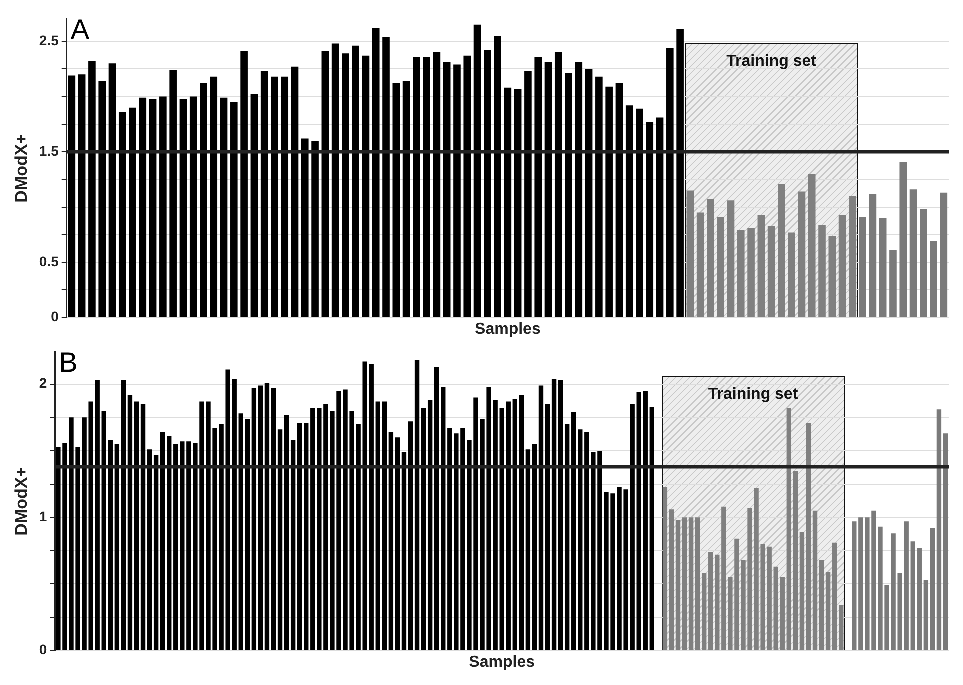 The image size is (963, 685). I want to click on y-tick-label: 0, so click(43, 650).